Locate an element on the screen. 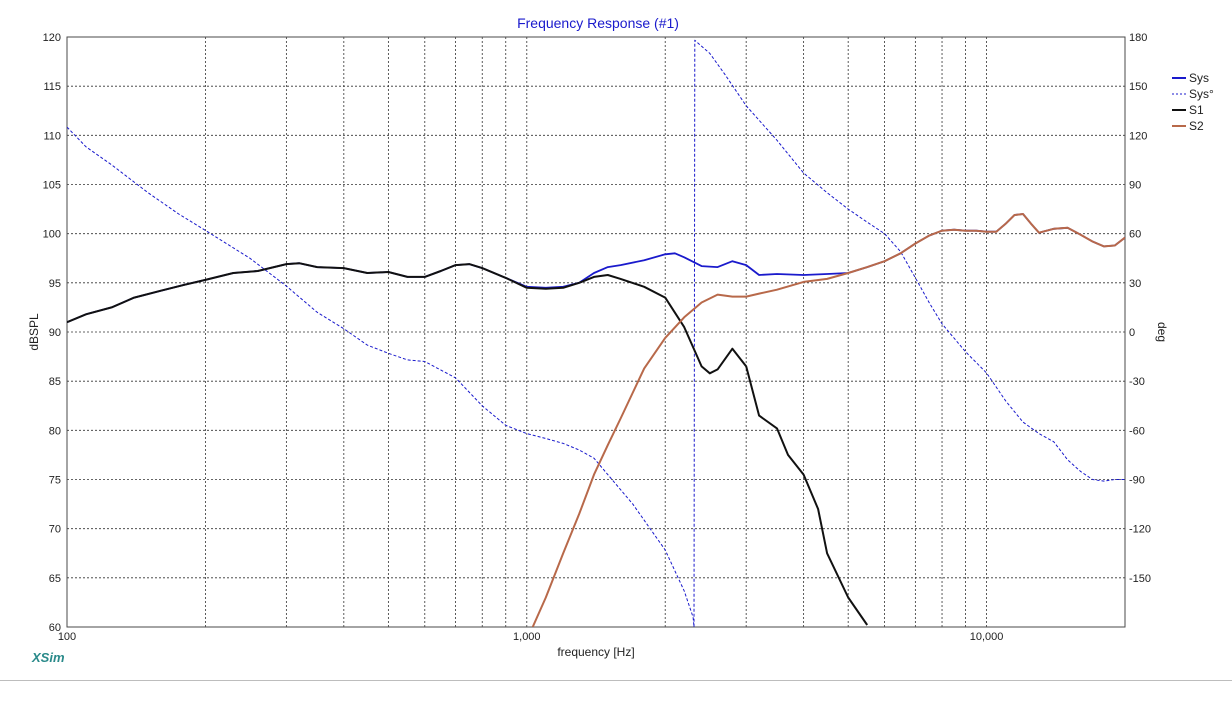  y-axis-label: dBSPL is located at coordinates (34, 332).